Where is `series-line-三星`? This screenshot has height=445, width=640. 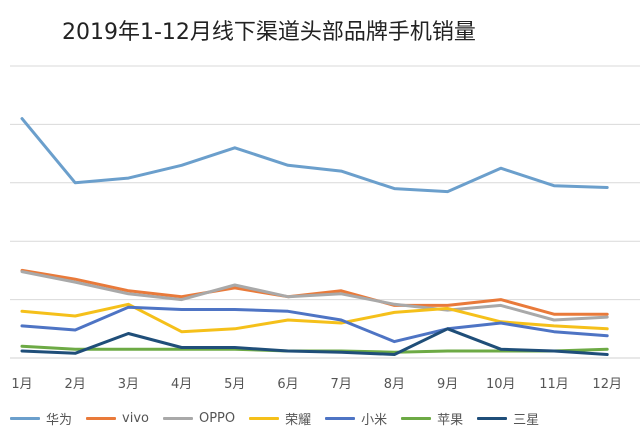 series-line-三星 is located at coordinates (314, 341).